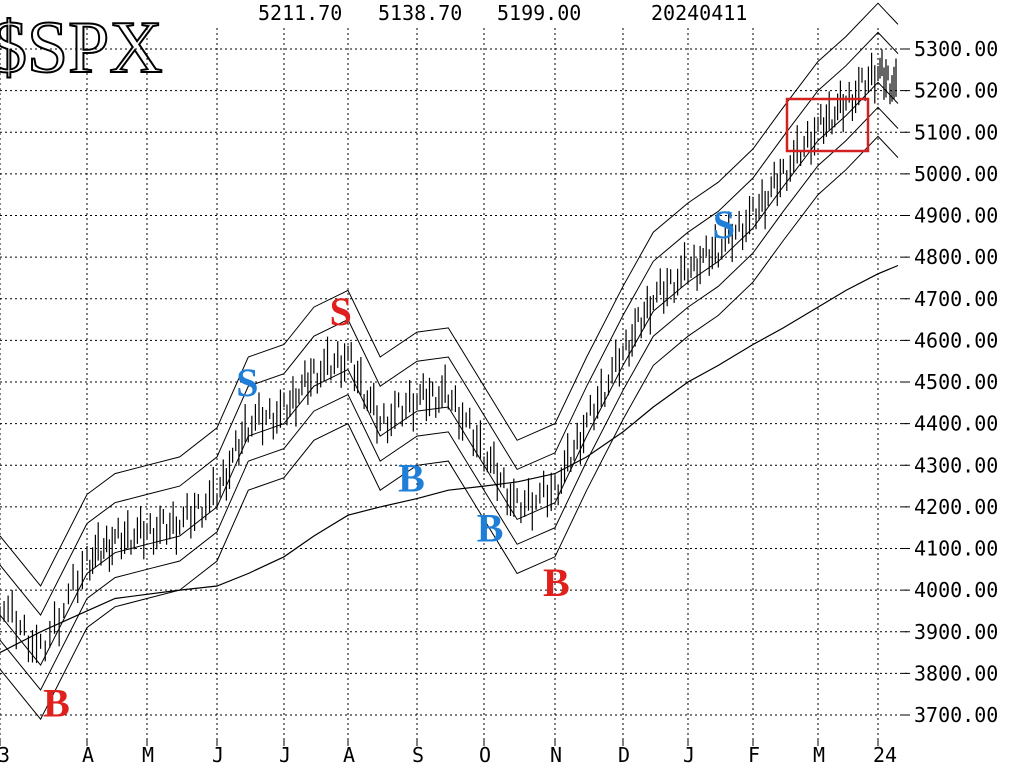 The height and width of the screenshot is (764, 1022). What do you see at coordinates (956, 465) in the screenshot?
I see `y-tick-label: 4300.00` at bounding box center [956, 465].